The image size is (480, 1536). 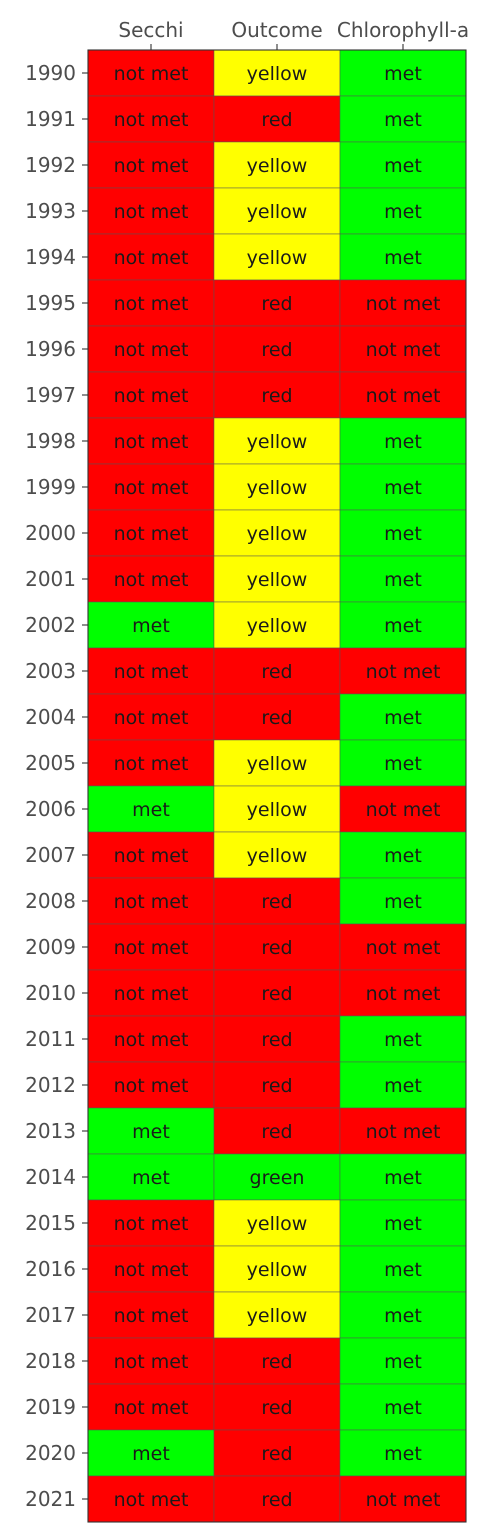 I want to click on row-tick-label: 1997, so click(x=50, y=395).